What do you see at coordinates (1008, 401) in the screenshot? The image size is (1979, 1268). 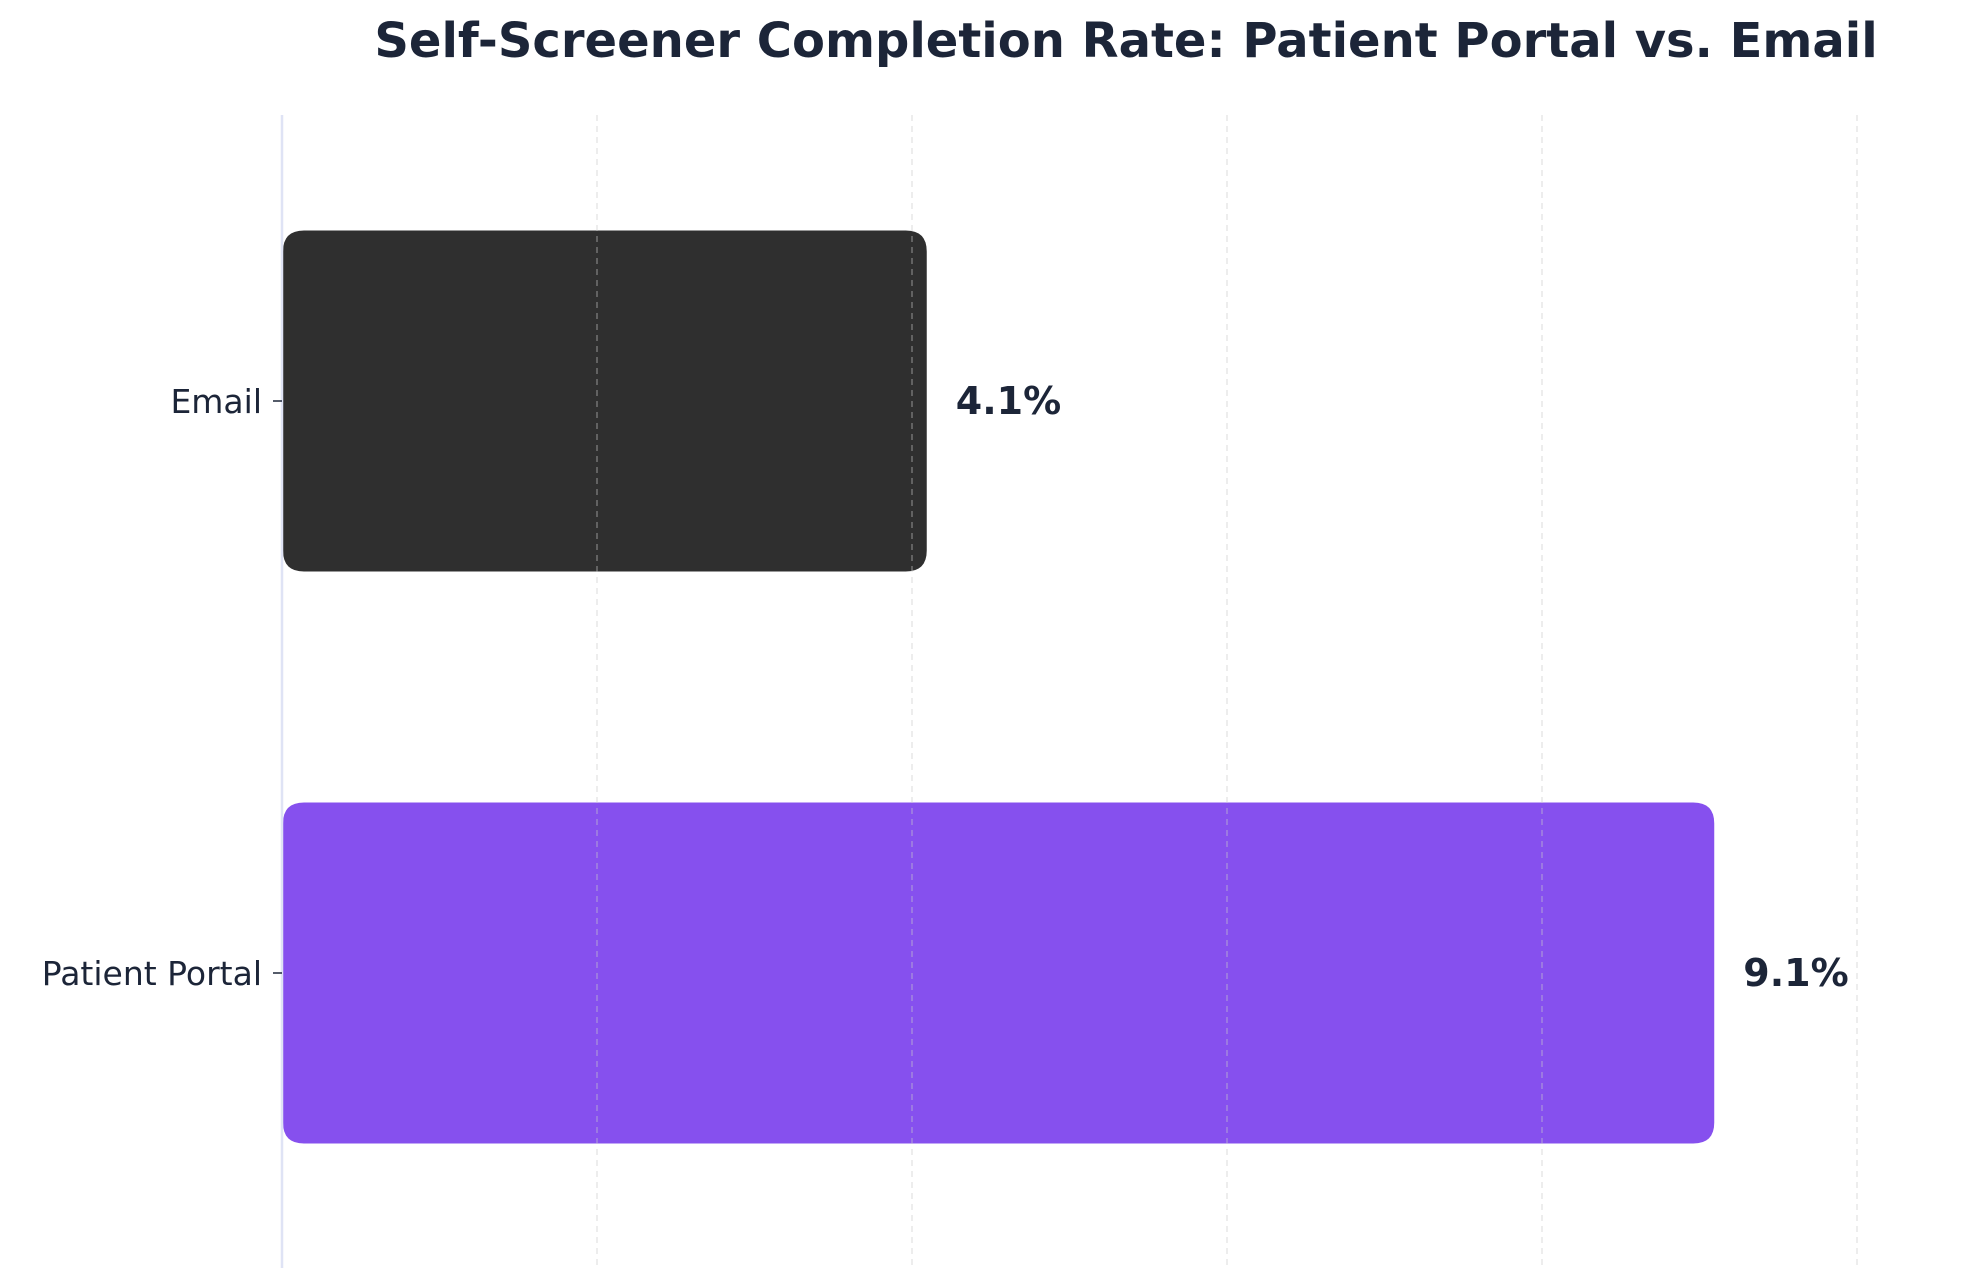 I see `data-label-email: 4.1%` at bounding box center [1008, 401].